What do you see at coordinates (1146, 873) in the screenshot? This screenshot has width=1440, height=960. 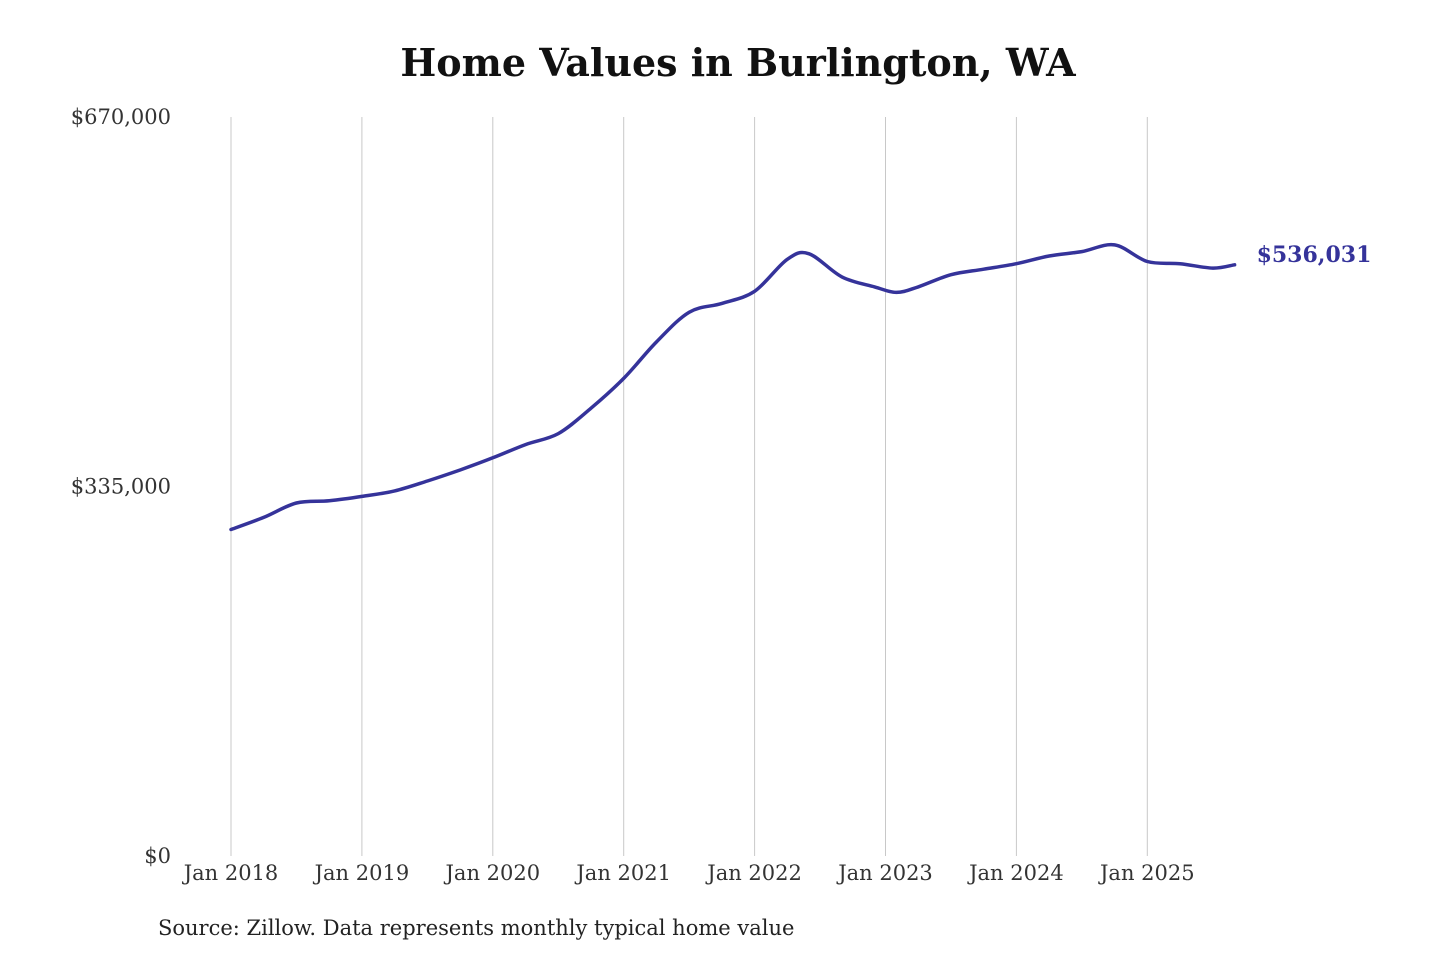 I see `x-tick-label: Jan 2025` at bounding box center [1146, 873].